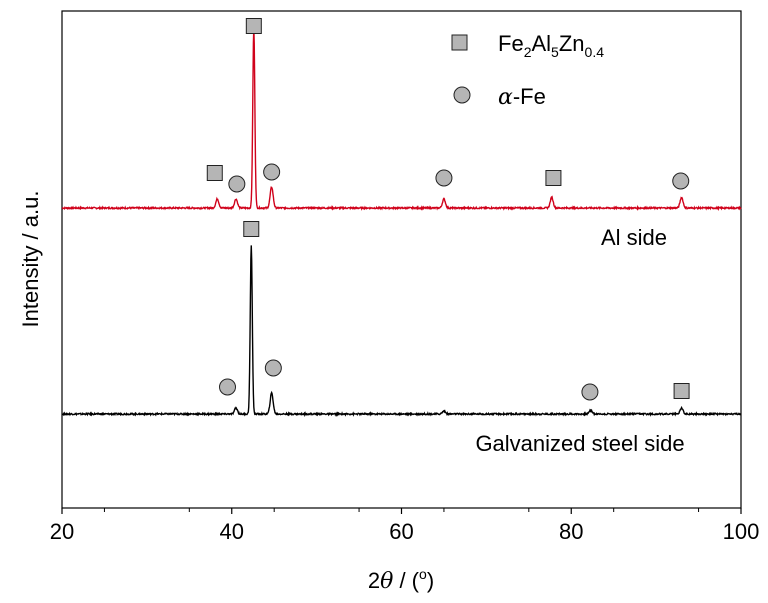  Describe the element at coordinates (30, 259) in the screenshot. I see `y-axis-label: Intensity / a.u.` at that location.